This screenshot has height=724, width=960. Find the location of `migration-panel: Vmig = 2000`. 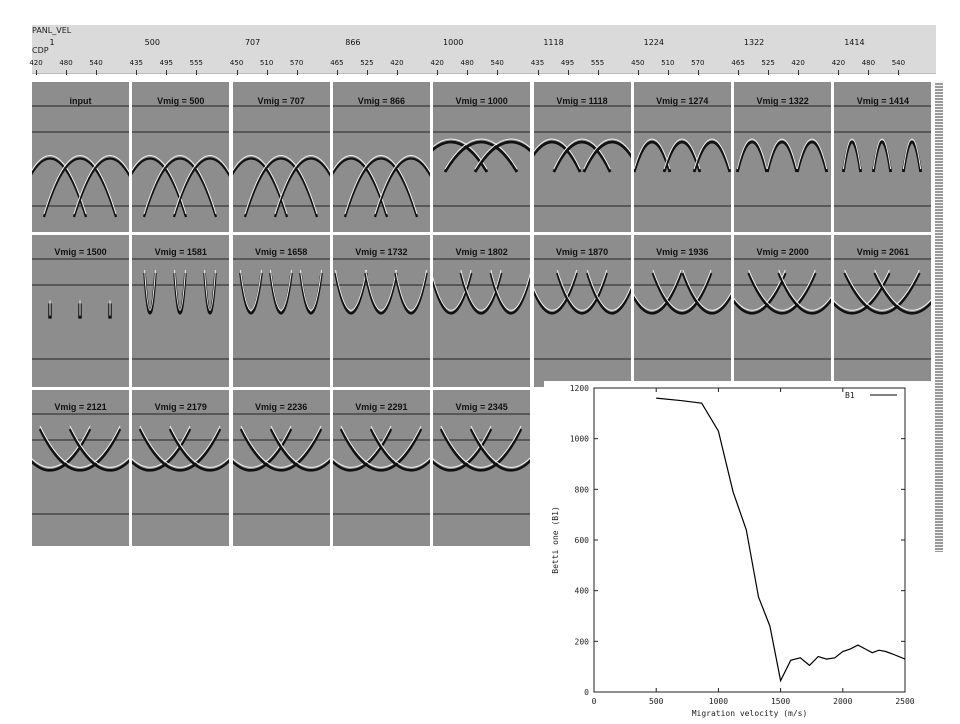

migration-panel: Vmig = 2000 is located at coordinates (783, 311).